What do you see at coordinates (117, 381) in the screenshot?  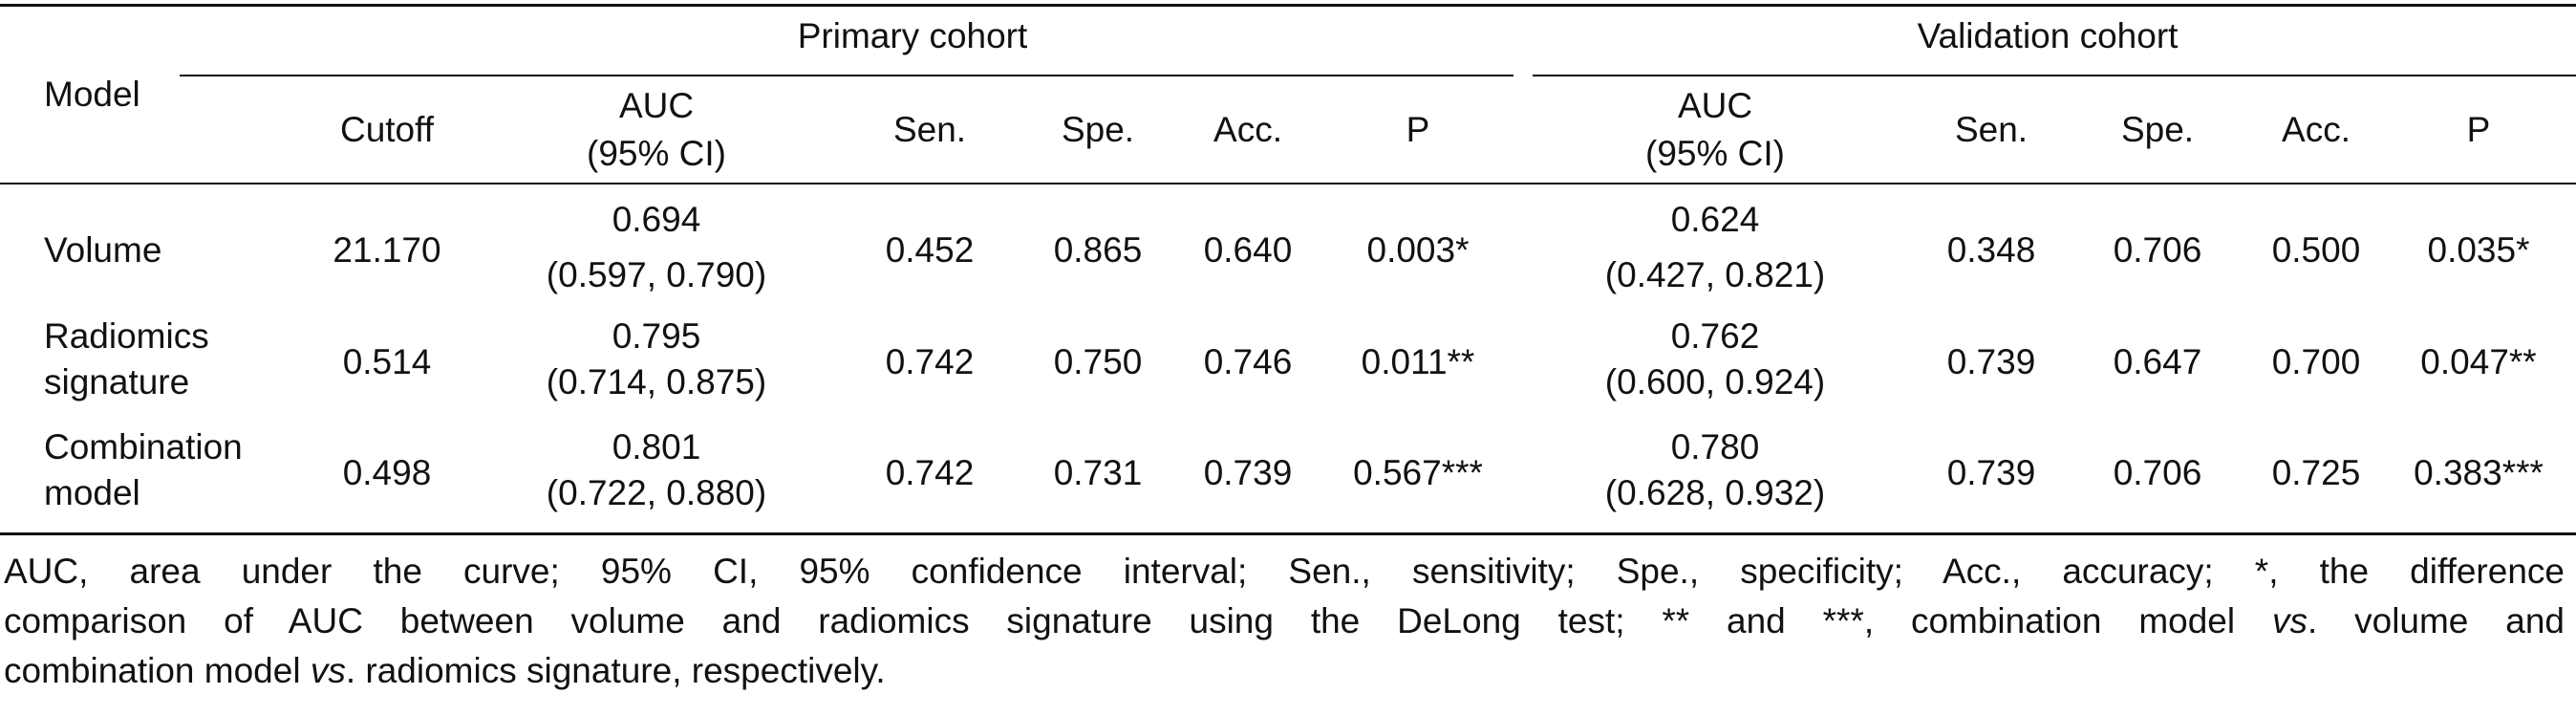 I see `row-radiomics-model-line2: signature` at bounding box center [117, 381].